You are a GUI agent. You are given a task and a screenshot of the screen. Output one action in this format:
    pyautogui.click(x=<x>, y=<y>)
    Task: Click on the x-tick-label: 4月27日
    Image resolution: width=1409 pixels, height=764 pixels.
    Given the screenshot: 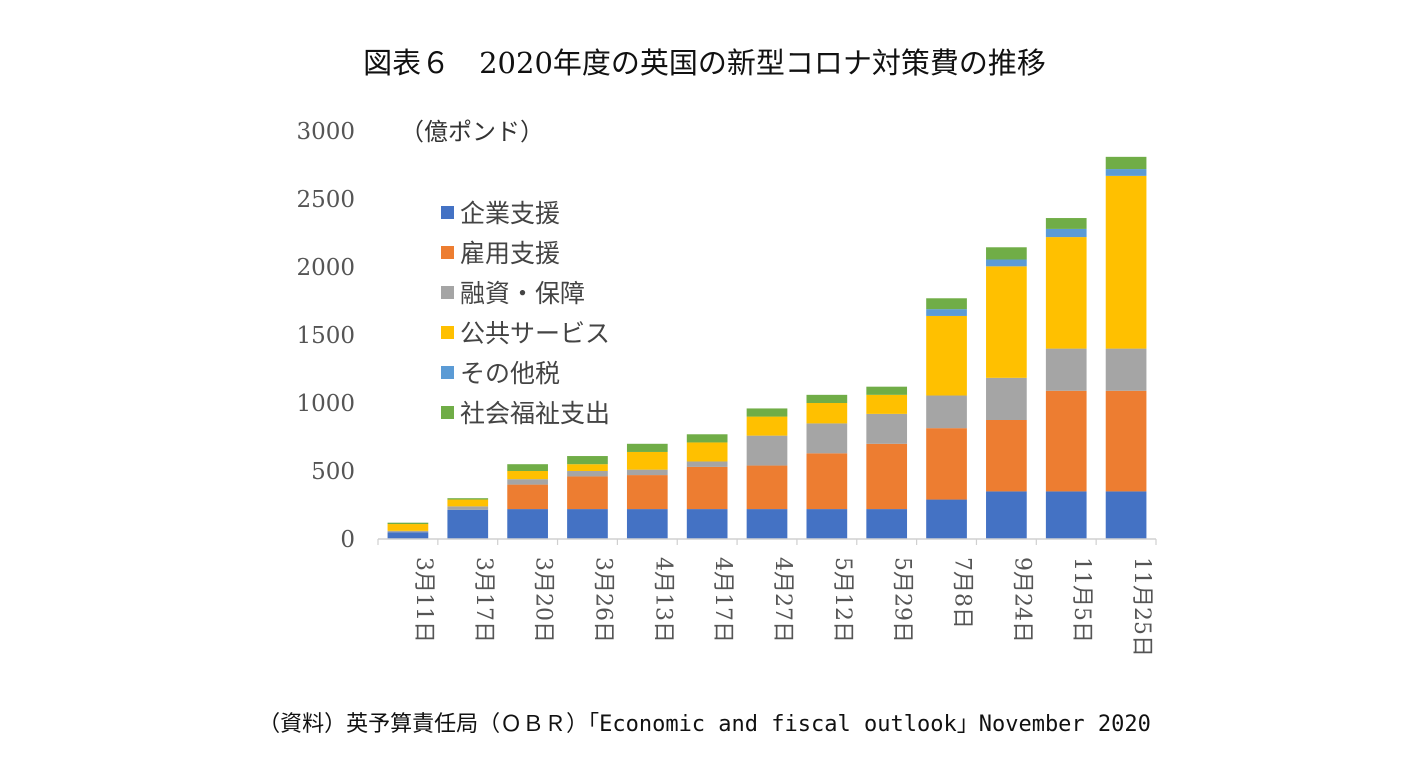 What is the action you would take?
    pyautogui.click(x=782, y=600)
    